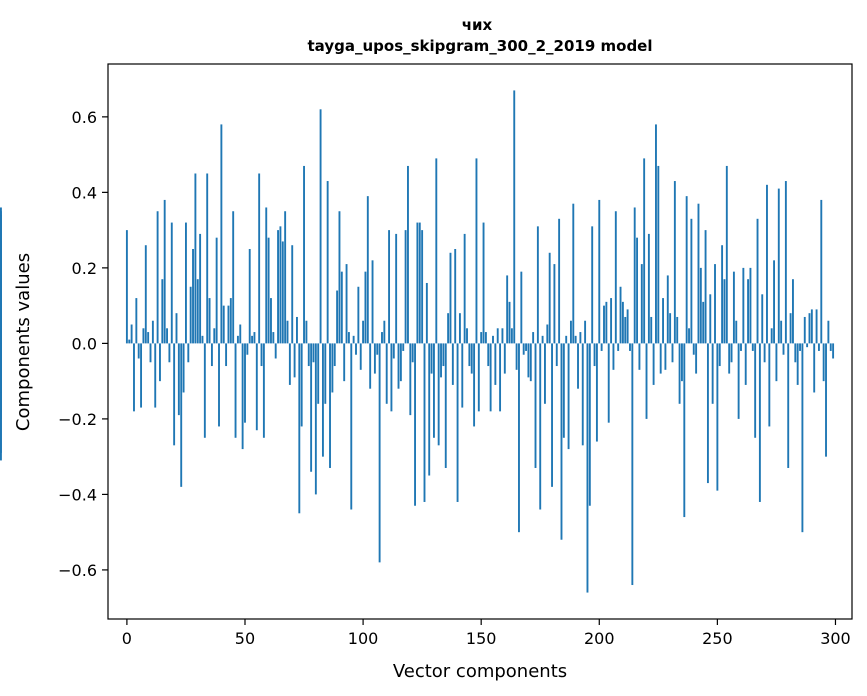 The height and width of the screenshot is (696, 867). I want to click on y-tick-label: 0.6, so click(84, 117).